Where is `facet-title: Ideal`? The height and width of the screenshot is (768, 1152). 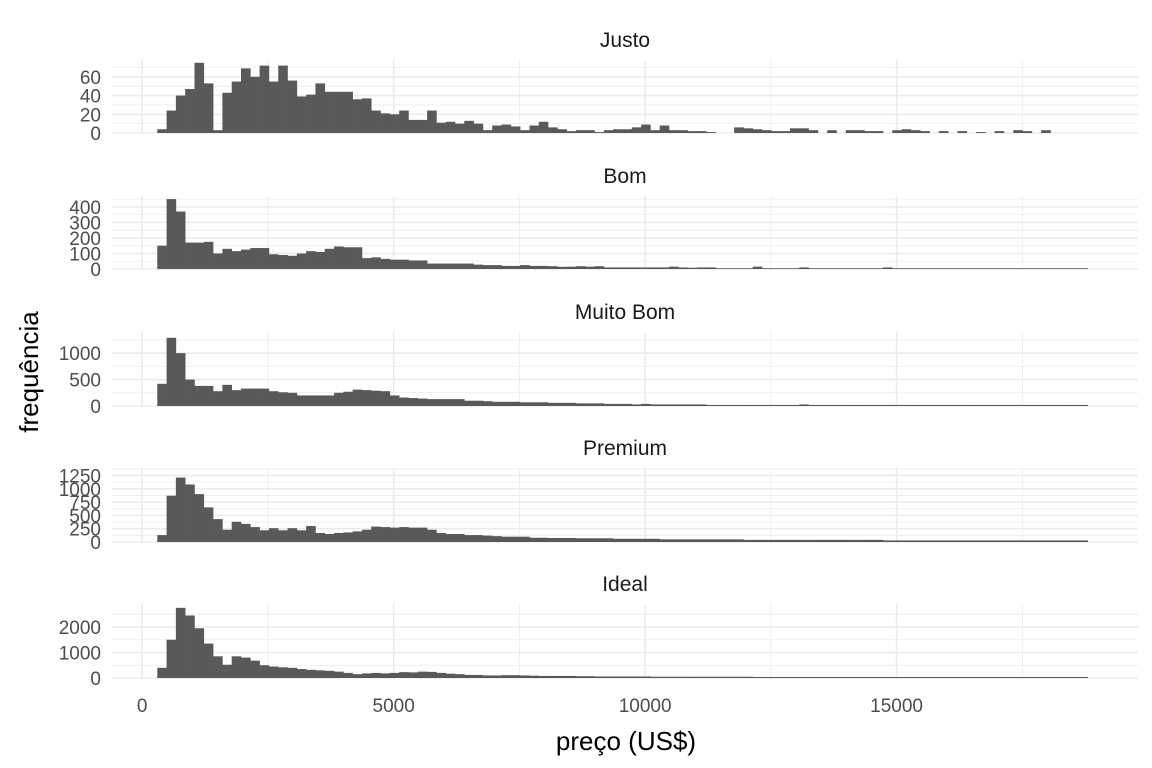
facet-title: Ideal is located at coordinates (625, 584).